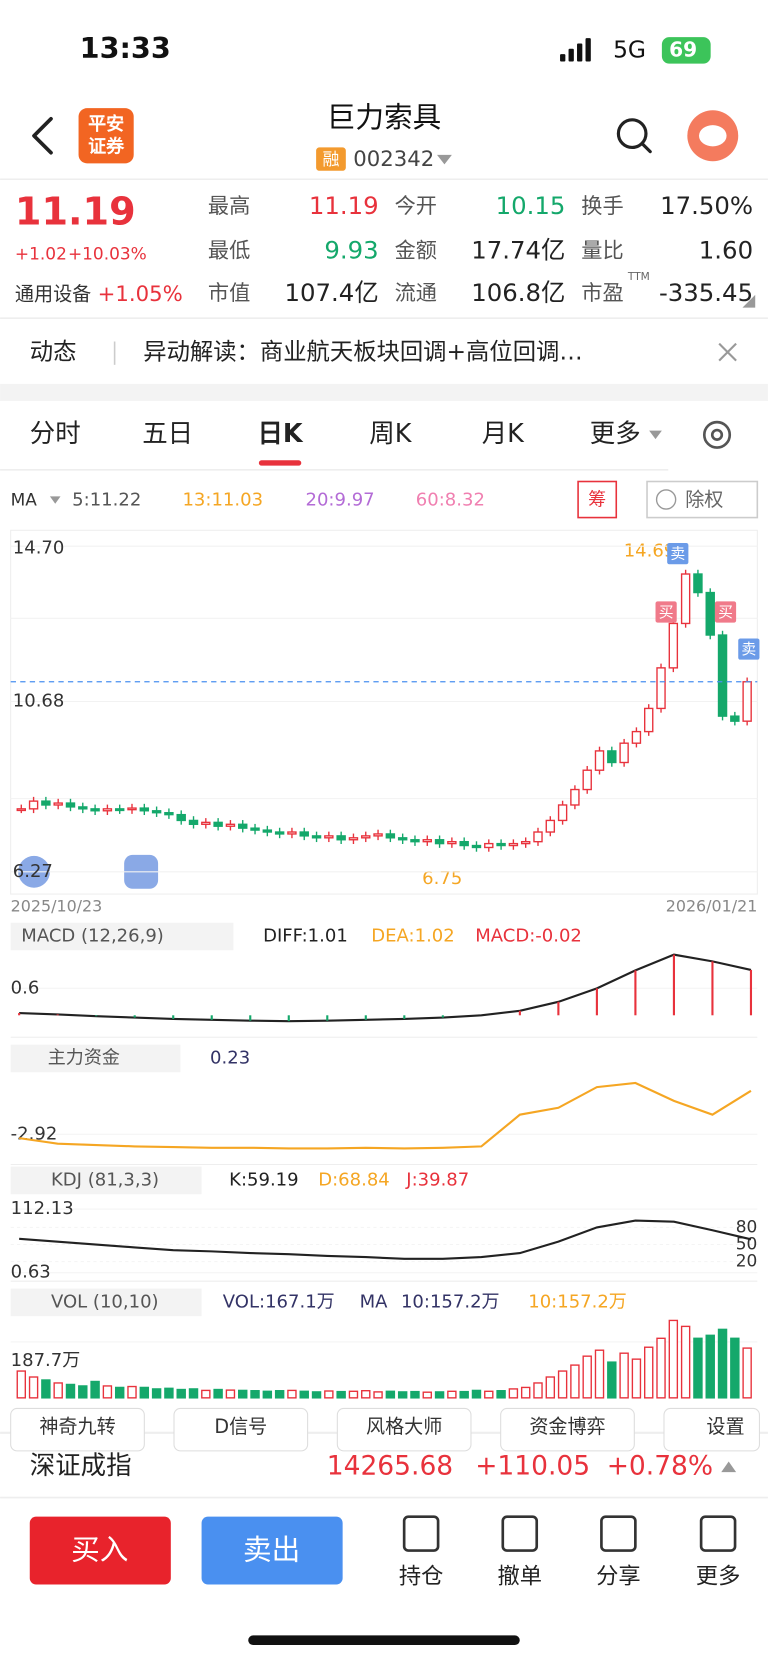 Image resolution: width=768 pixels, height=1663 pixels. Describe the element at coordinates (421, 1577) in the screenshot. I see `action-label: 持仓` at that location.